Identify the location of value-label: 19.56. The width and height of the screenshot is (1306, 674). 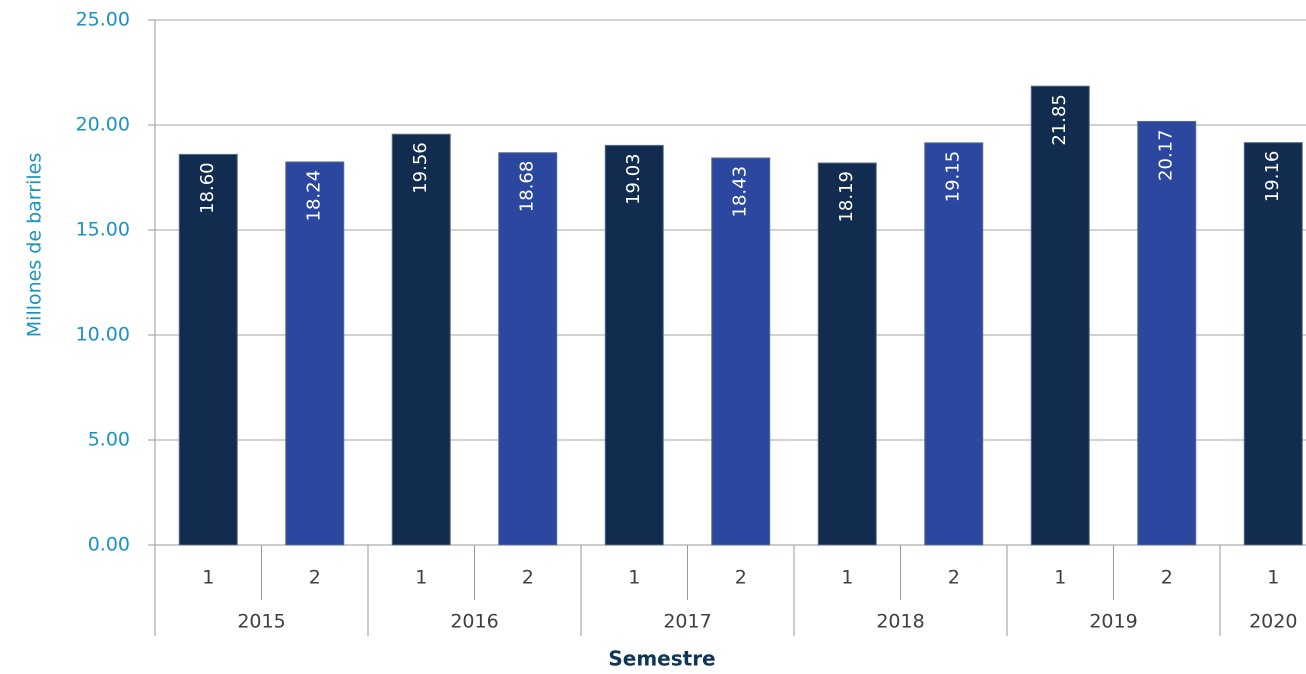
(420, 168).